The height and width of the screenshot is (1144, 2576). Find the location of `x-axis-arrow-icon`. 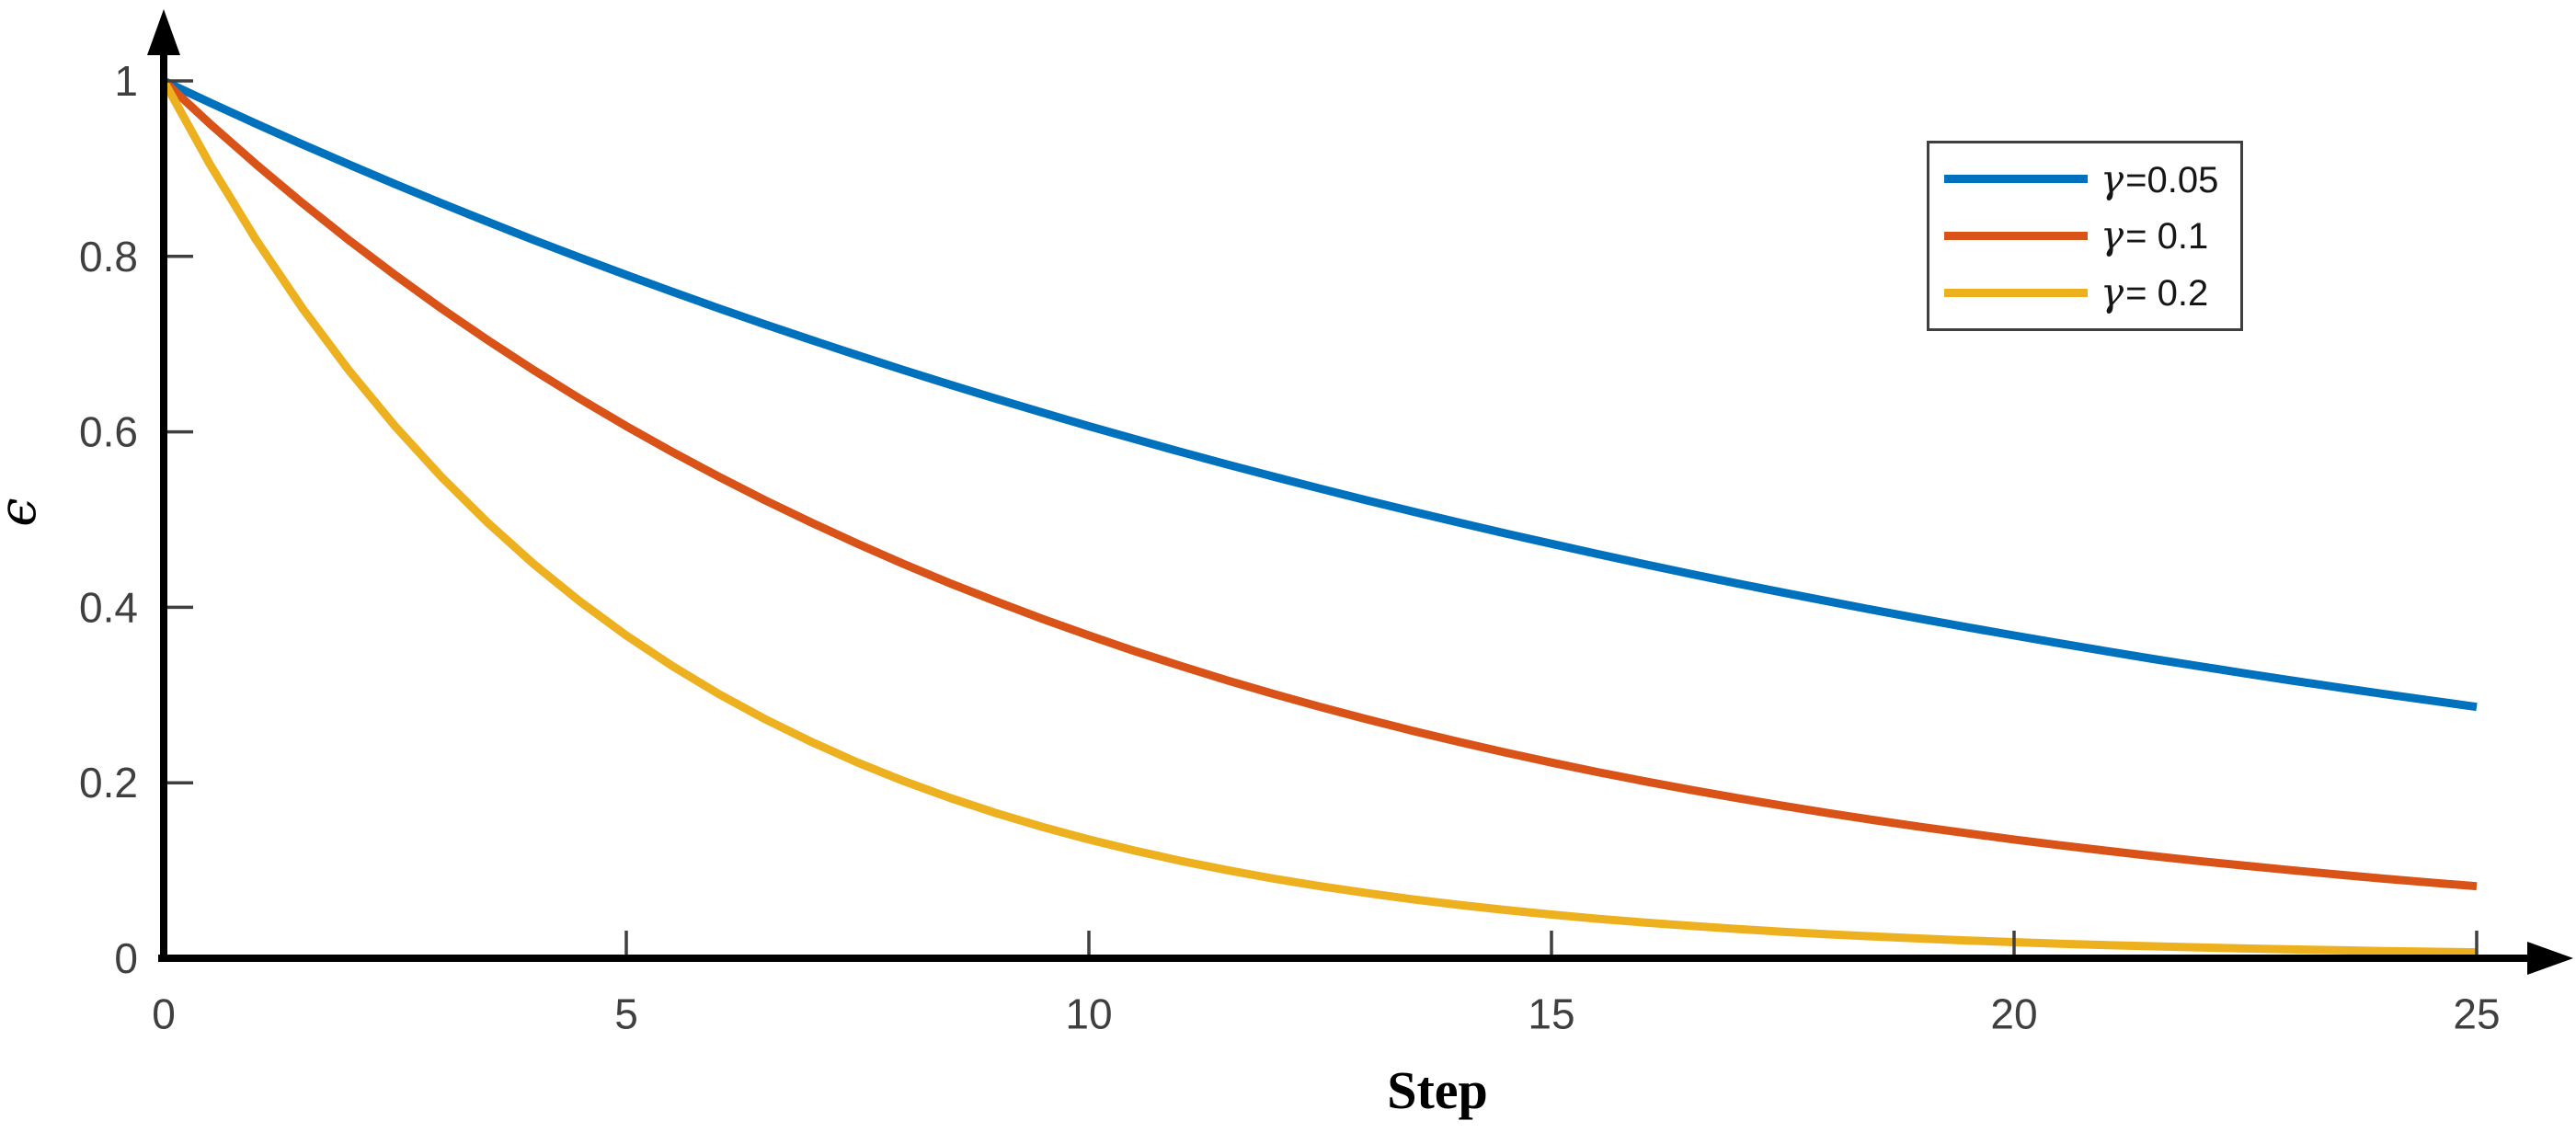

x-axis-arrow-icon is located at coordinates (2550, 959).